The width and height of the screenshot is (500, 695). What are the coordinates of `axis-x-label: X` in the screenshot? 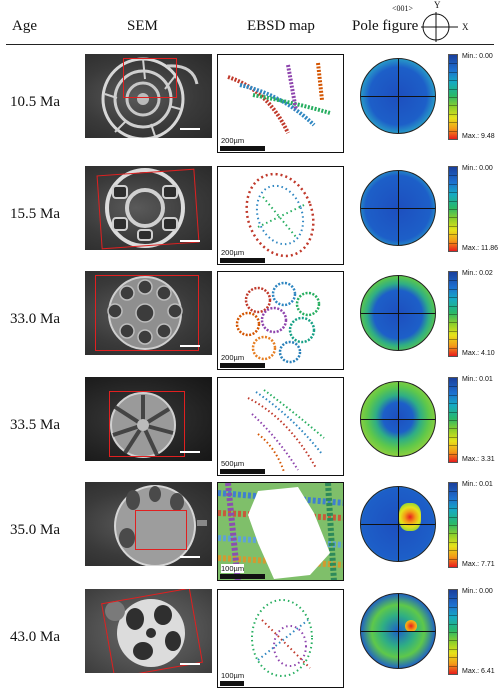 It's located at (465, 27).